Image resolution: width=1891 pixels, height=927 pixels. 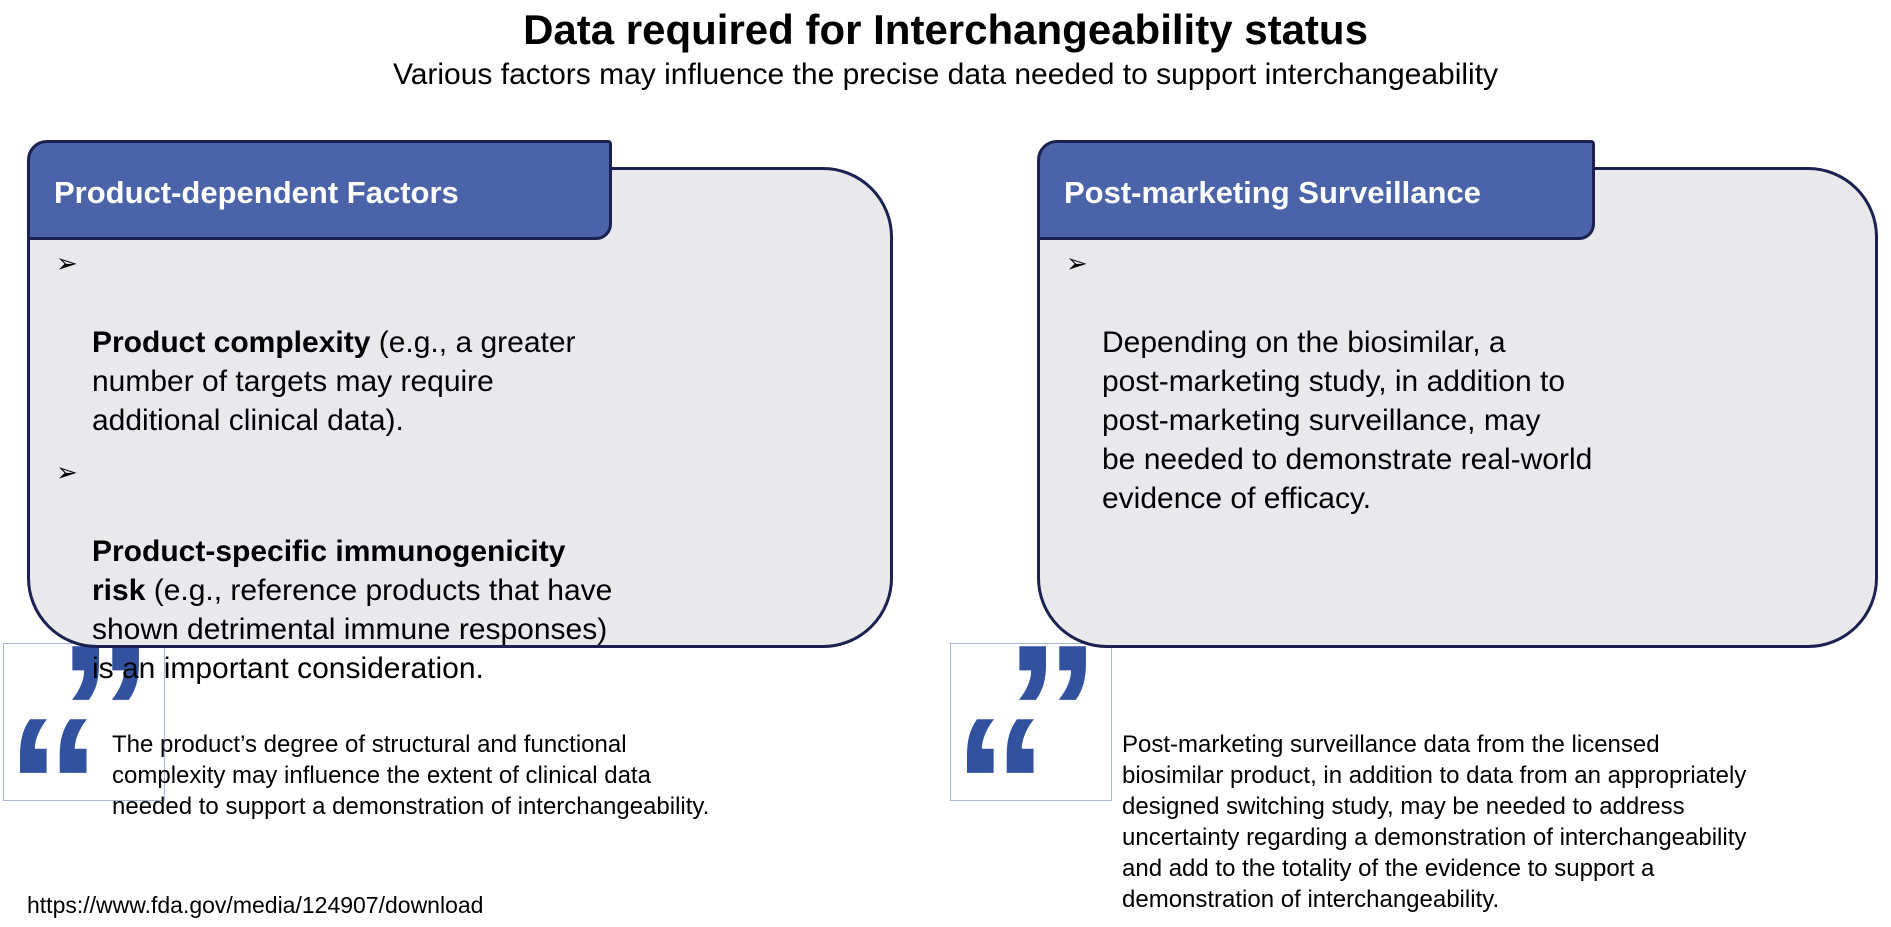 I want to click on panel-header-post-marketing-surveillance: Post-marketing Surveillance, so click(x=1316, y=190).